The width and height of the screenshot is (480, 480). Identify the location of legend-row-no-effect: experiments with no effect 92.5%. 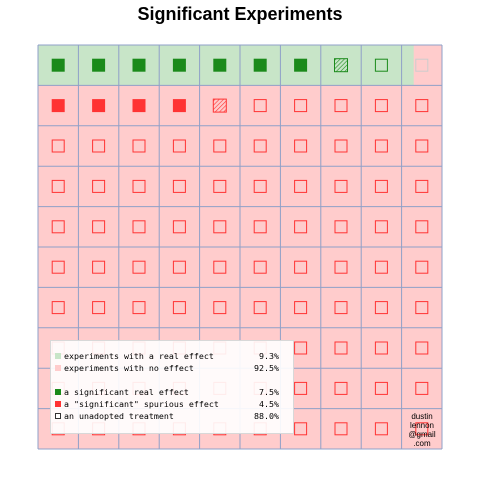
(167, 368).